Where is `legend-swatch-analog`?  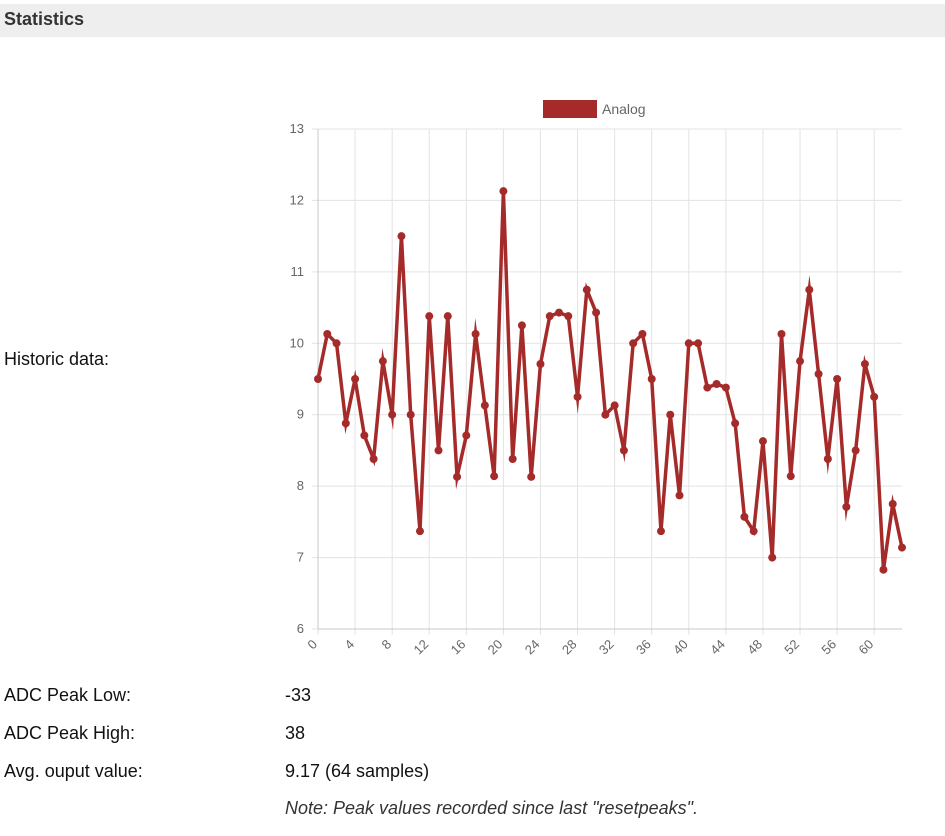 legend-swatch-analog is located at coordinates (570, 109).